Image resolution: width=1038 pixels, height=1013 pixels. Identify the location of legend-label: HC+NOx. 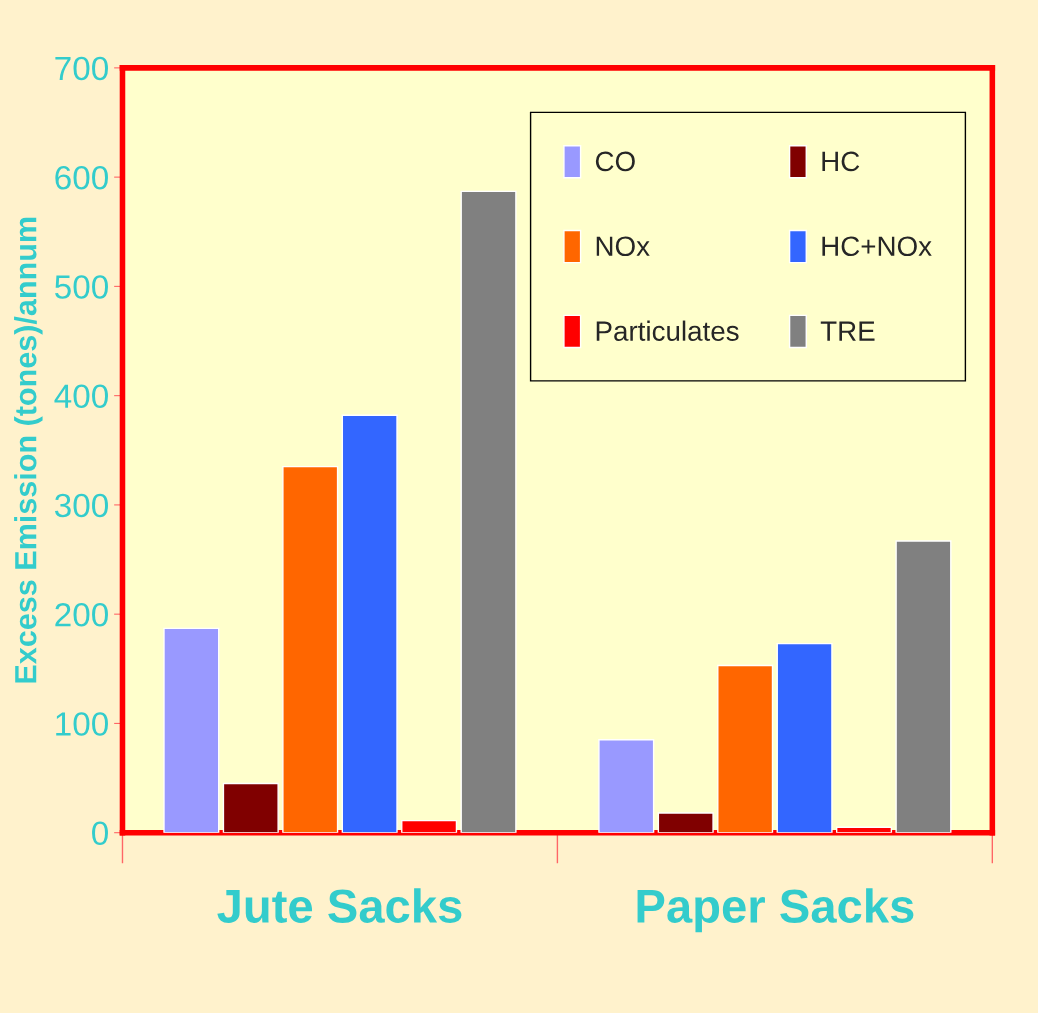
(877, 246).